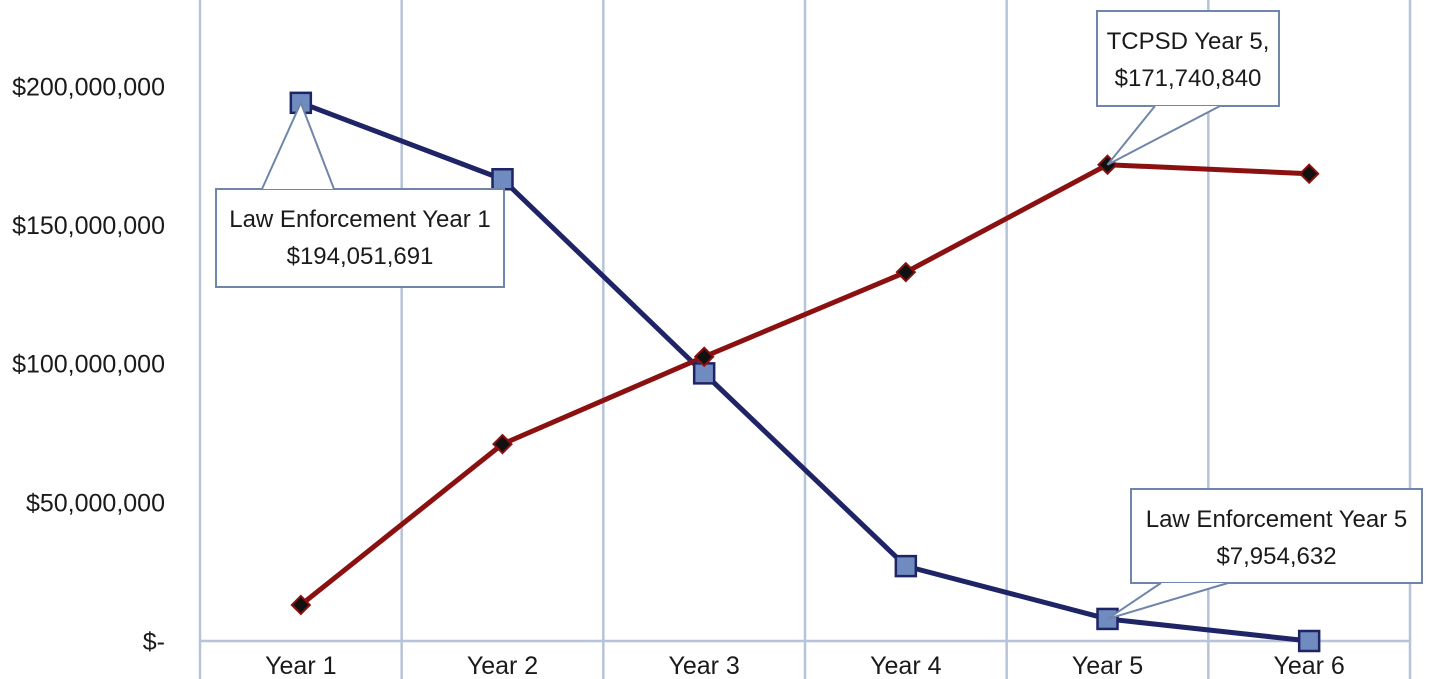  Describe the element at coordinates (1188, 78) in the screenshot. I see `callout-label: $171,740,840` at that location.